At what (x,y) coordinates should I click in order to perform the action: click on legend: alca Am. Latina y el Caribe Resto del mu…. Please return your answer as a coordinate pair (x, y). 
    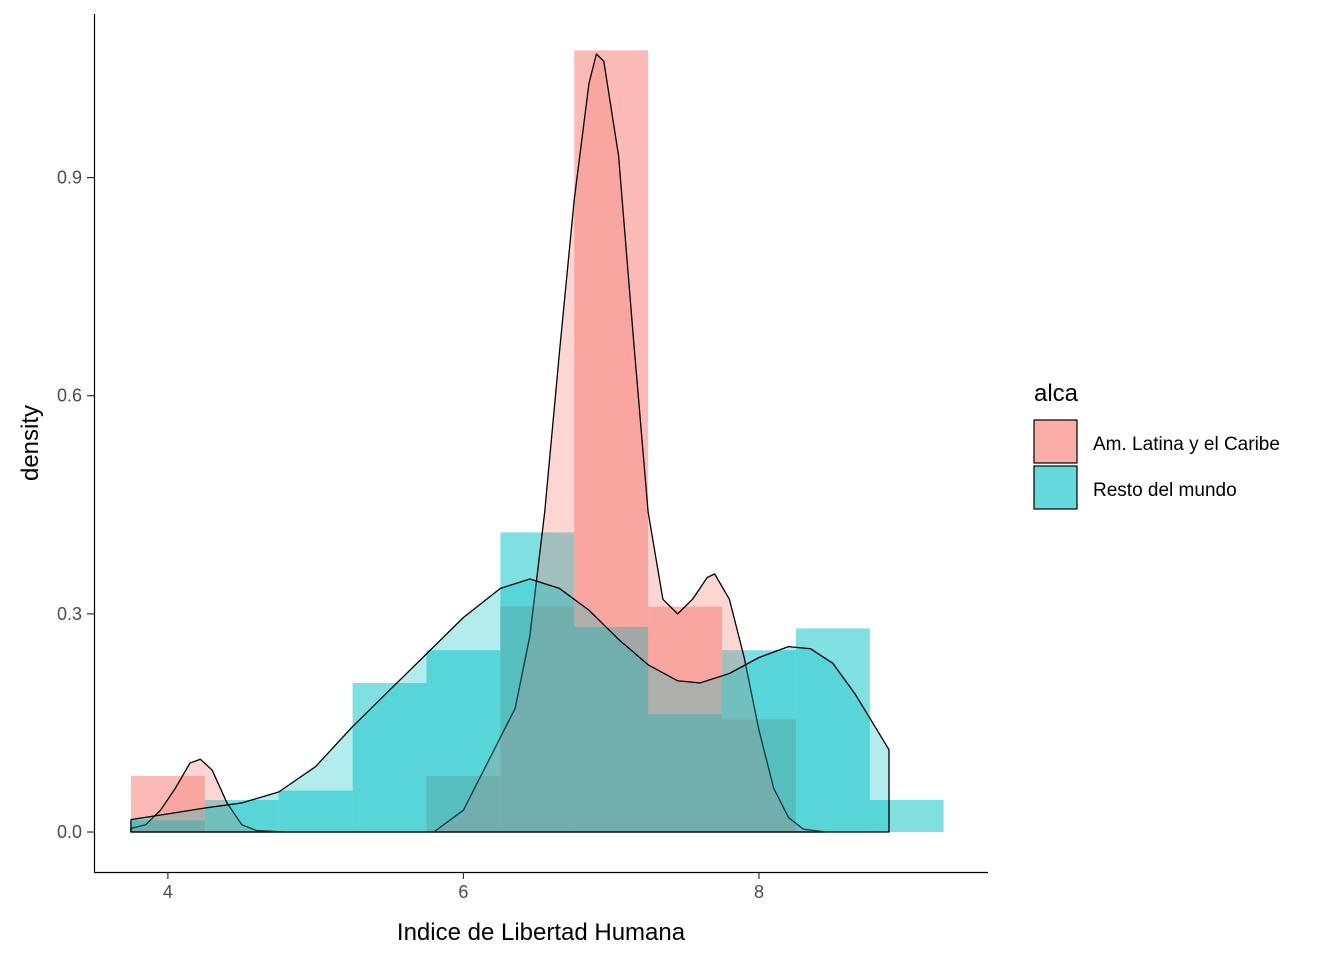
    Looking at the image, I should click on (1156, 445).